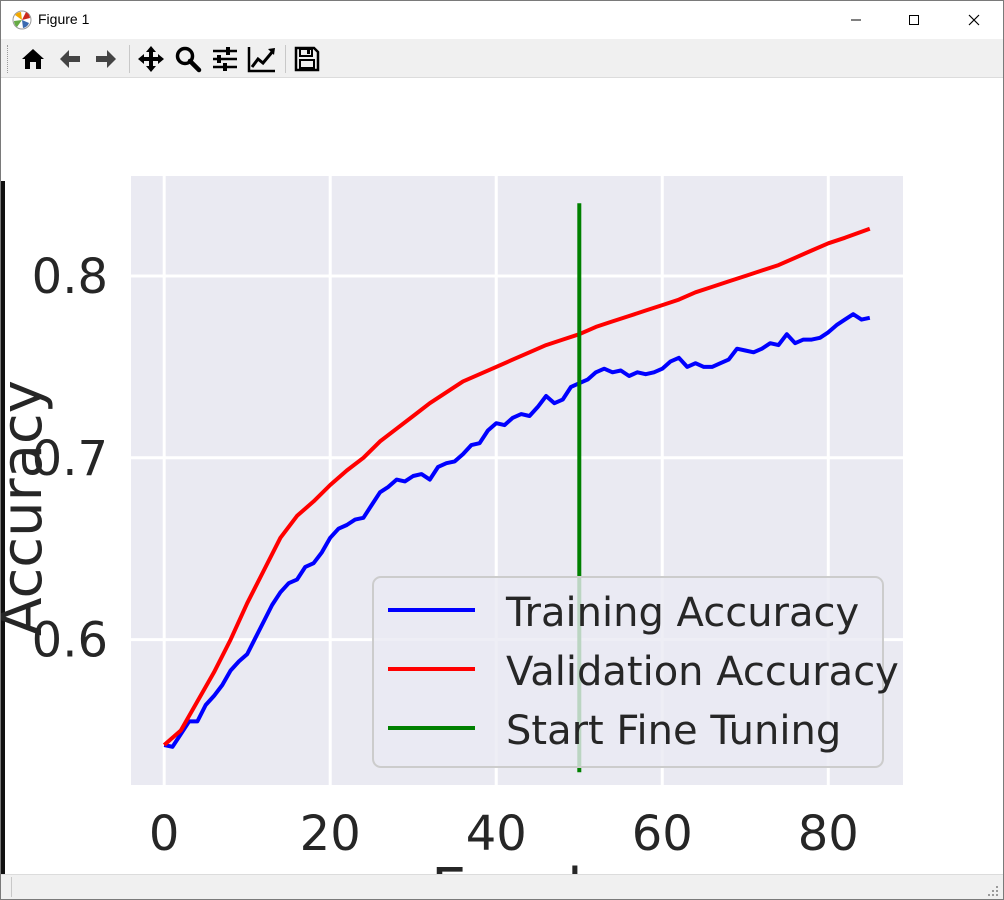 Image resolution: width=1004 pixels, height=900 pixels. I want to click on x-axis-label: Epoch, so click(516, 865).